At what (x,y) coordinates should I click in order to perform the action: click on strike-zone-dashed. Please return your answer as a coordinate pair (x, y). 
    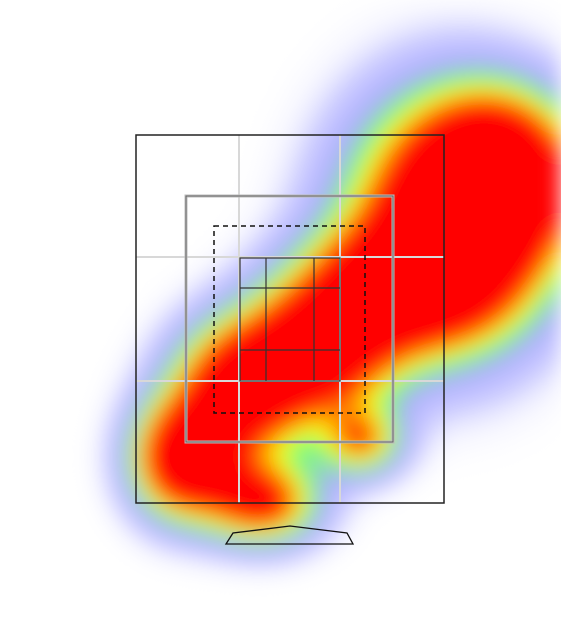
    Looking at the image, I should click on (289, 319).